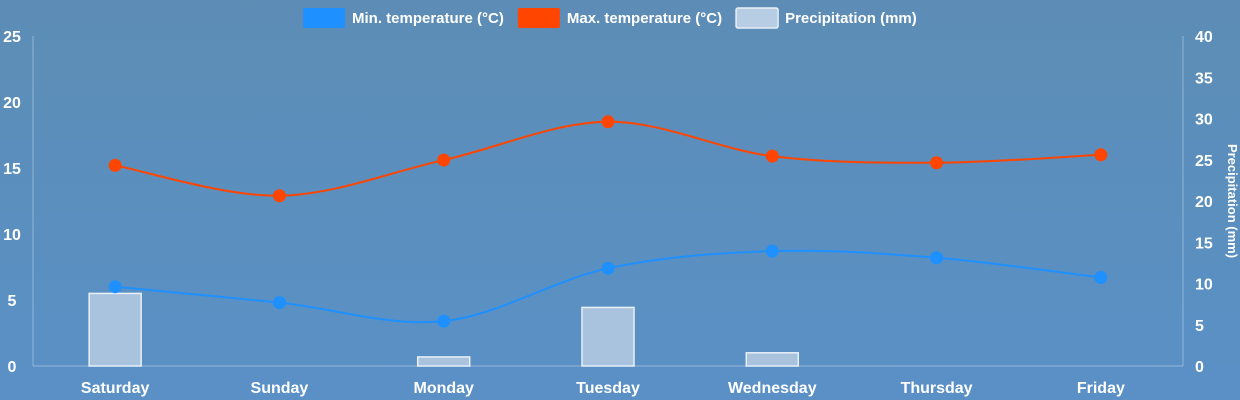 The width and height of the screenshot is (1240, 400). I want to click on y-right-tick-label: 15, so click(1204, 243).